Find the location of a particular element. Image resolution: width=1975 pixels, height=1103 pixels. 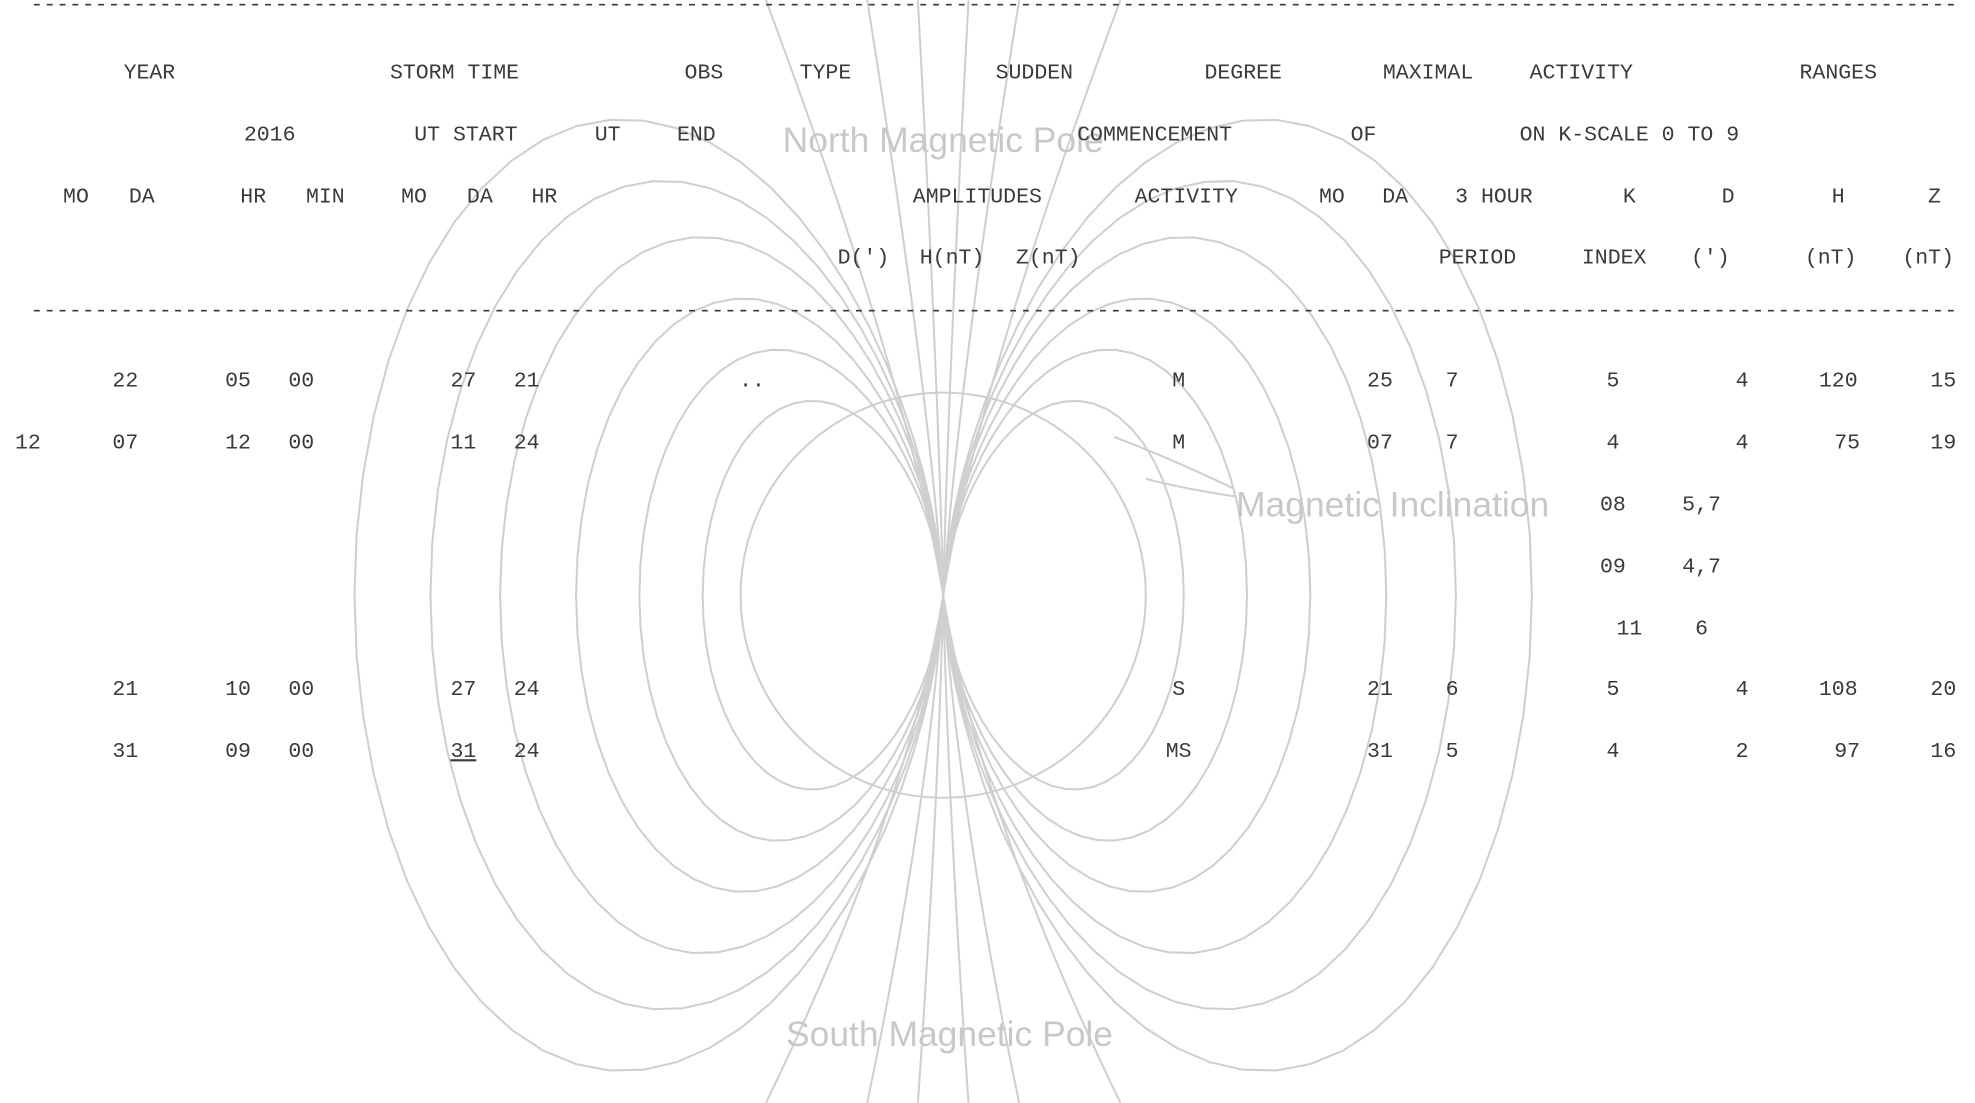

cell-text: 5,7 is located at coordinates (1701, 505).